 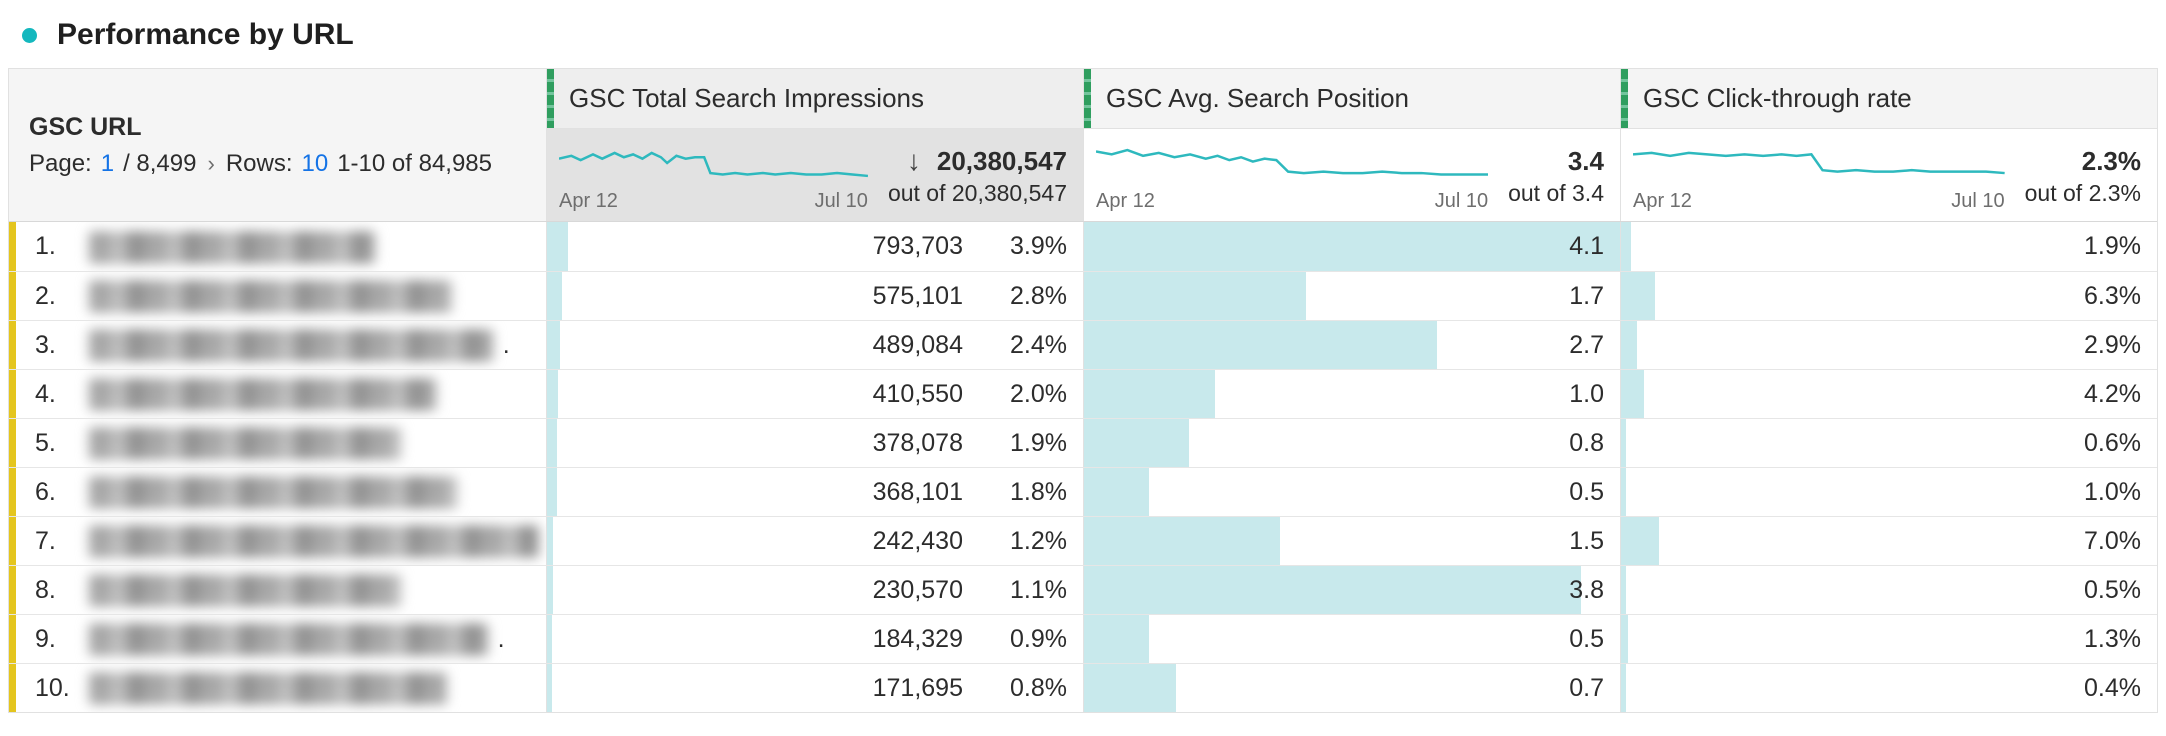 What do you see at coordinates (814, 394) in the screenshot?
I see `impressions-cell: 410,550 2.0%` at bounding box center [814, 394].